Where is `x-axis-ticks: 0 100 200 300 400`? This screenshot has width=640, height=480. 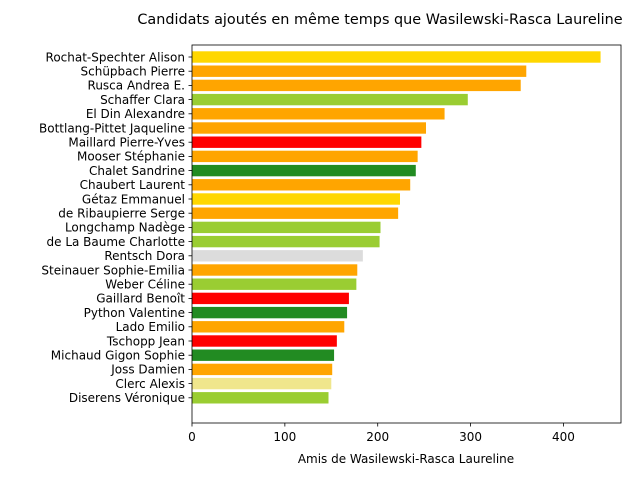 x-axis-ticks: 0 100 200 300 400 is located at coordinates (381, 433).